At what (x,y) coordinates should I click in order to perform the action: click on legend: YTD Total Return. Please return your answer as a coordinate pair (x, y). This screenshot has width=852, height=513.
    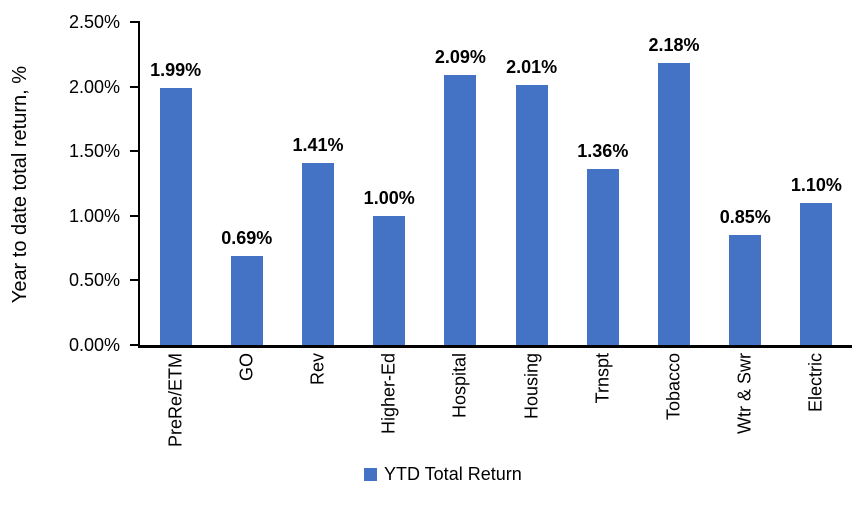
    Looking at the image, I should click on (443, 474).